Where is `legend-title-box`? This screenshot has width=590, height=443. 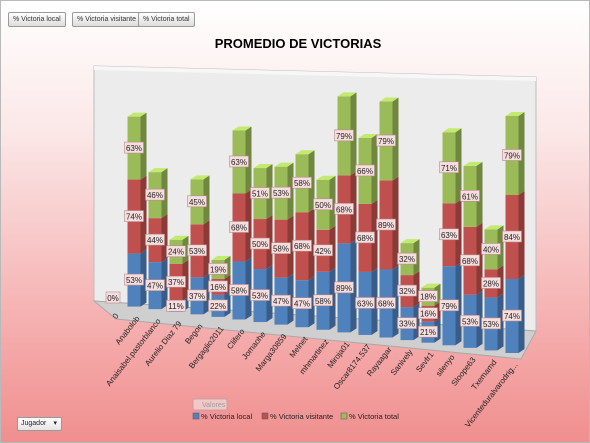 legend-title-box is located at coordinates (210, 404).